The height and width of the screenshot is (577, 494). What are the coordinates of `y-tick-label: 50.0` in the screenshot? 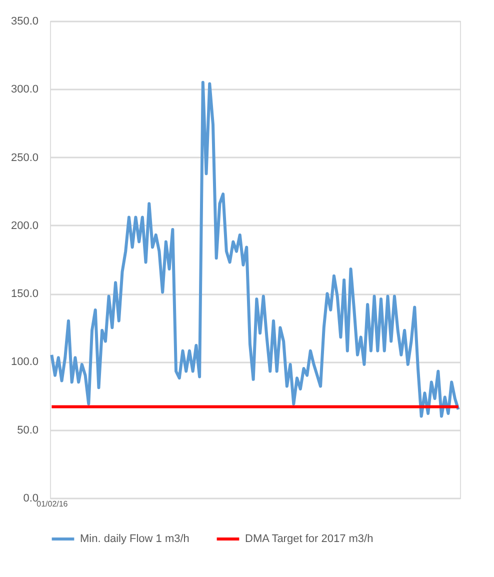 It's located at (27, 430).